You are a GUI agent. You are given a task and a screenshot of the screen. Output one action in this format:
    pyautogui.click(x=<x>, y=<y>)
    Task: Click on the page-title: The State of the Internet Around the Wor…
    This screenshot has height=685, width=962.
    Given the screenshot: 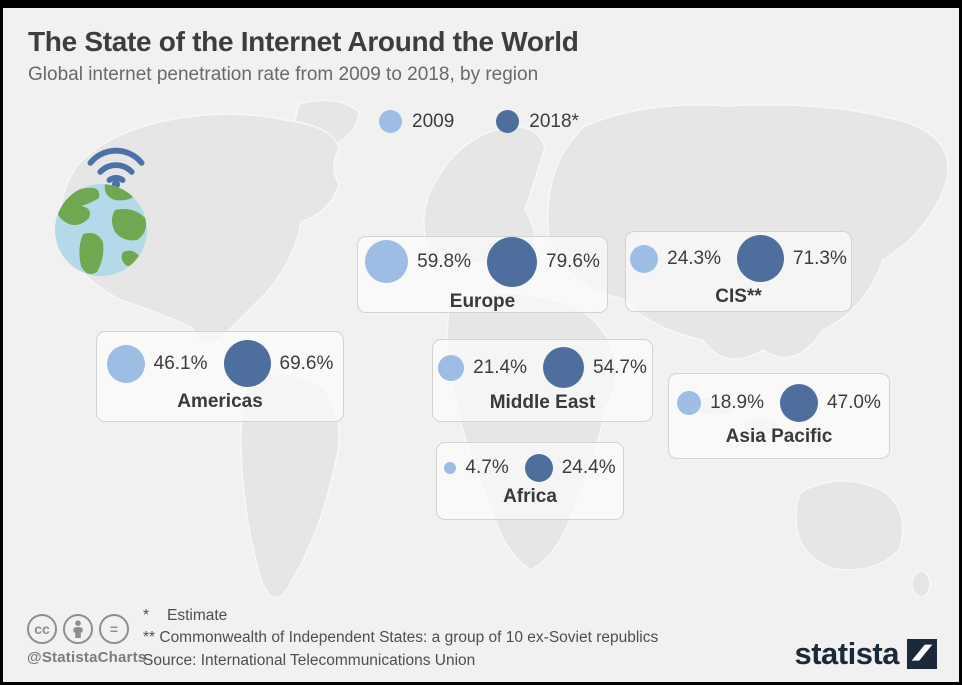 What is the action you would take?
    pyautogui.click(x=303, y=41)
    